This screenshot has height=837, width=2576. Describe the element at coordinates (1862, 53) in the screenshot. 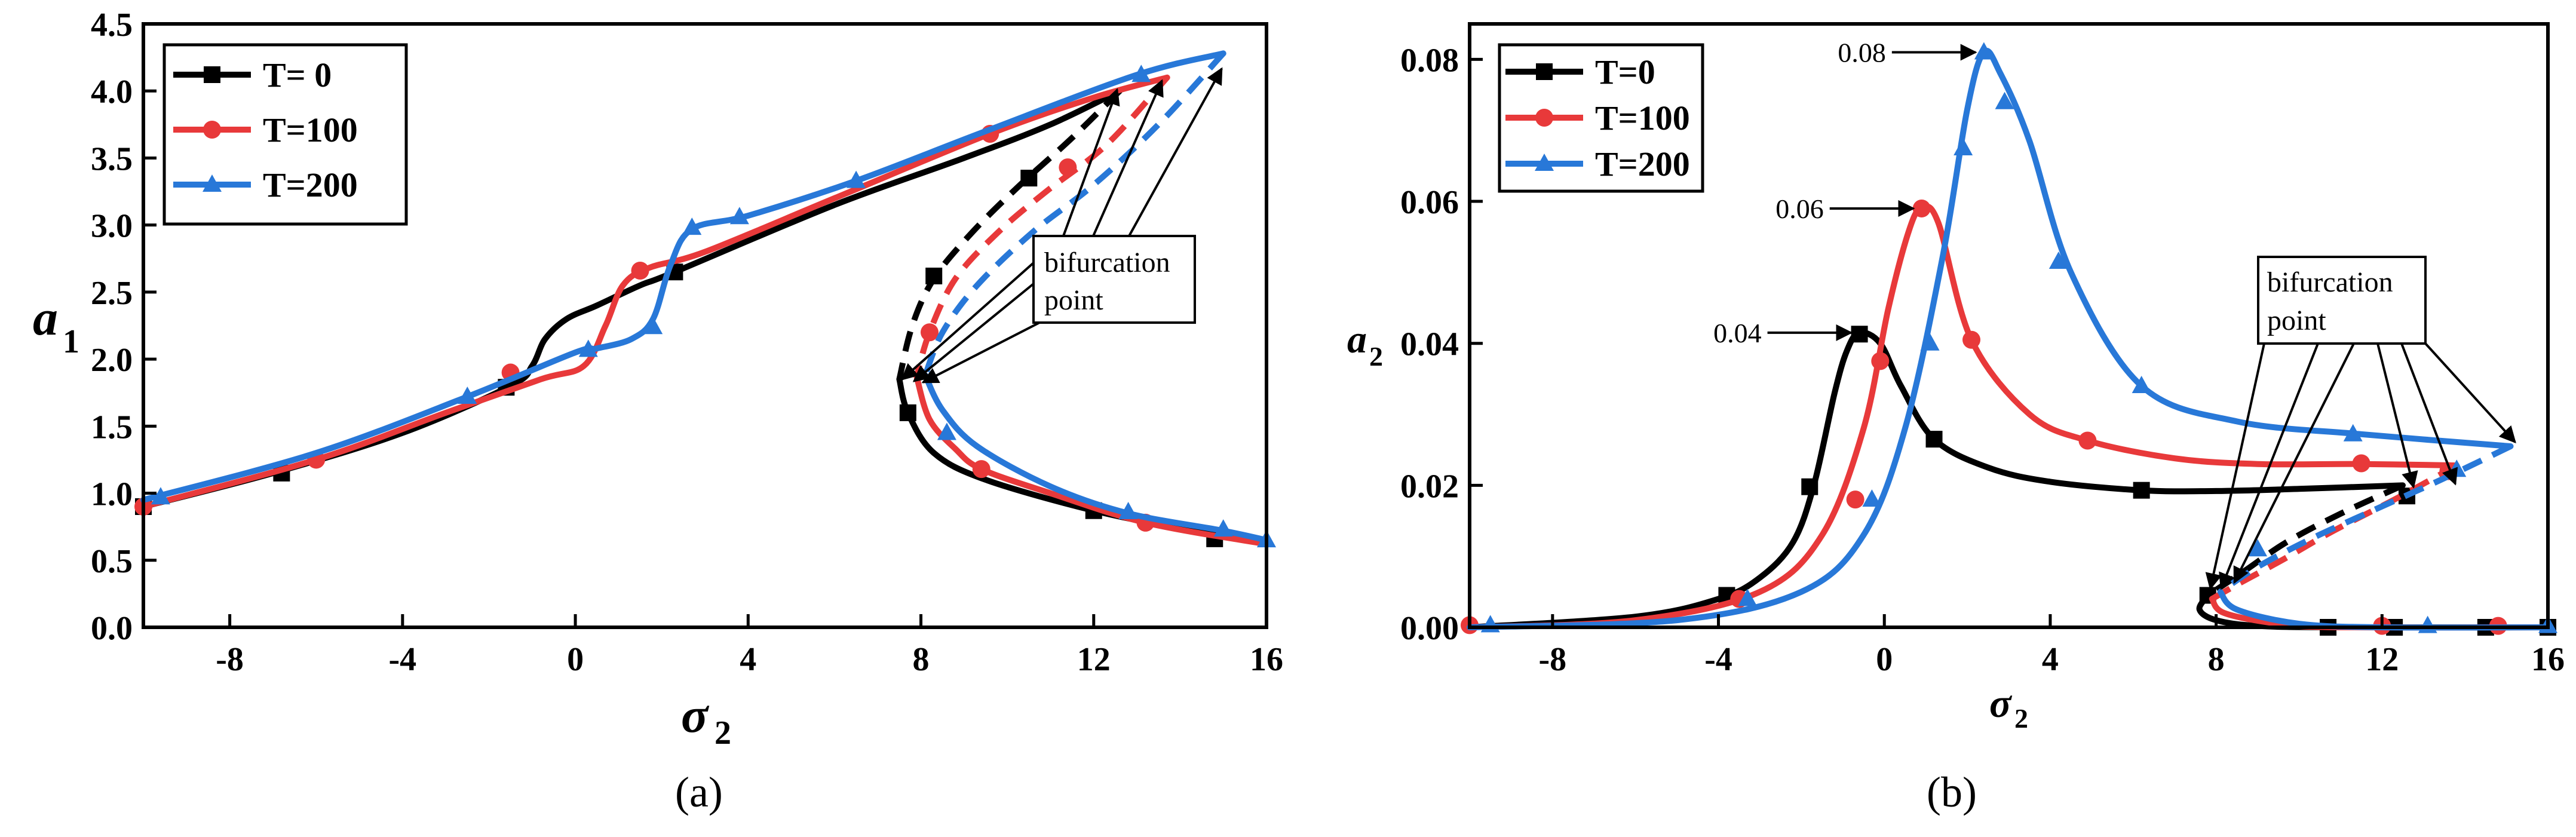

I see `peak-value-text: 0.08` at that location.